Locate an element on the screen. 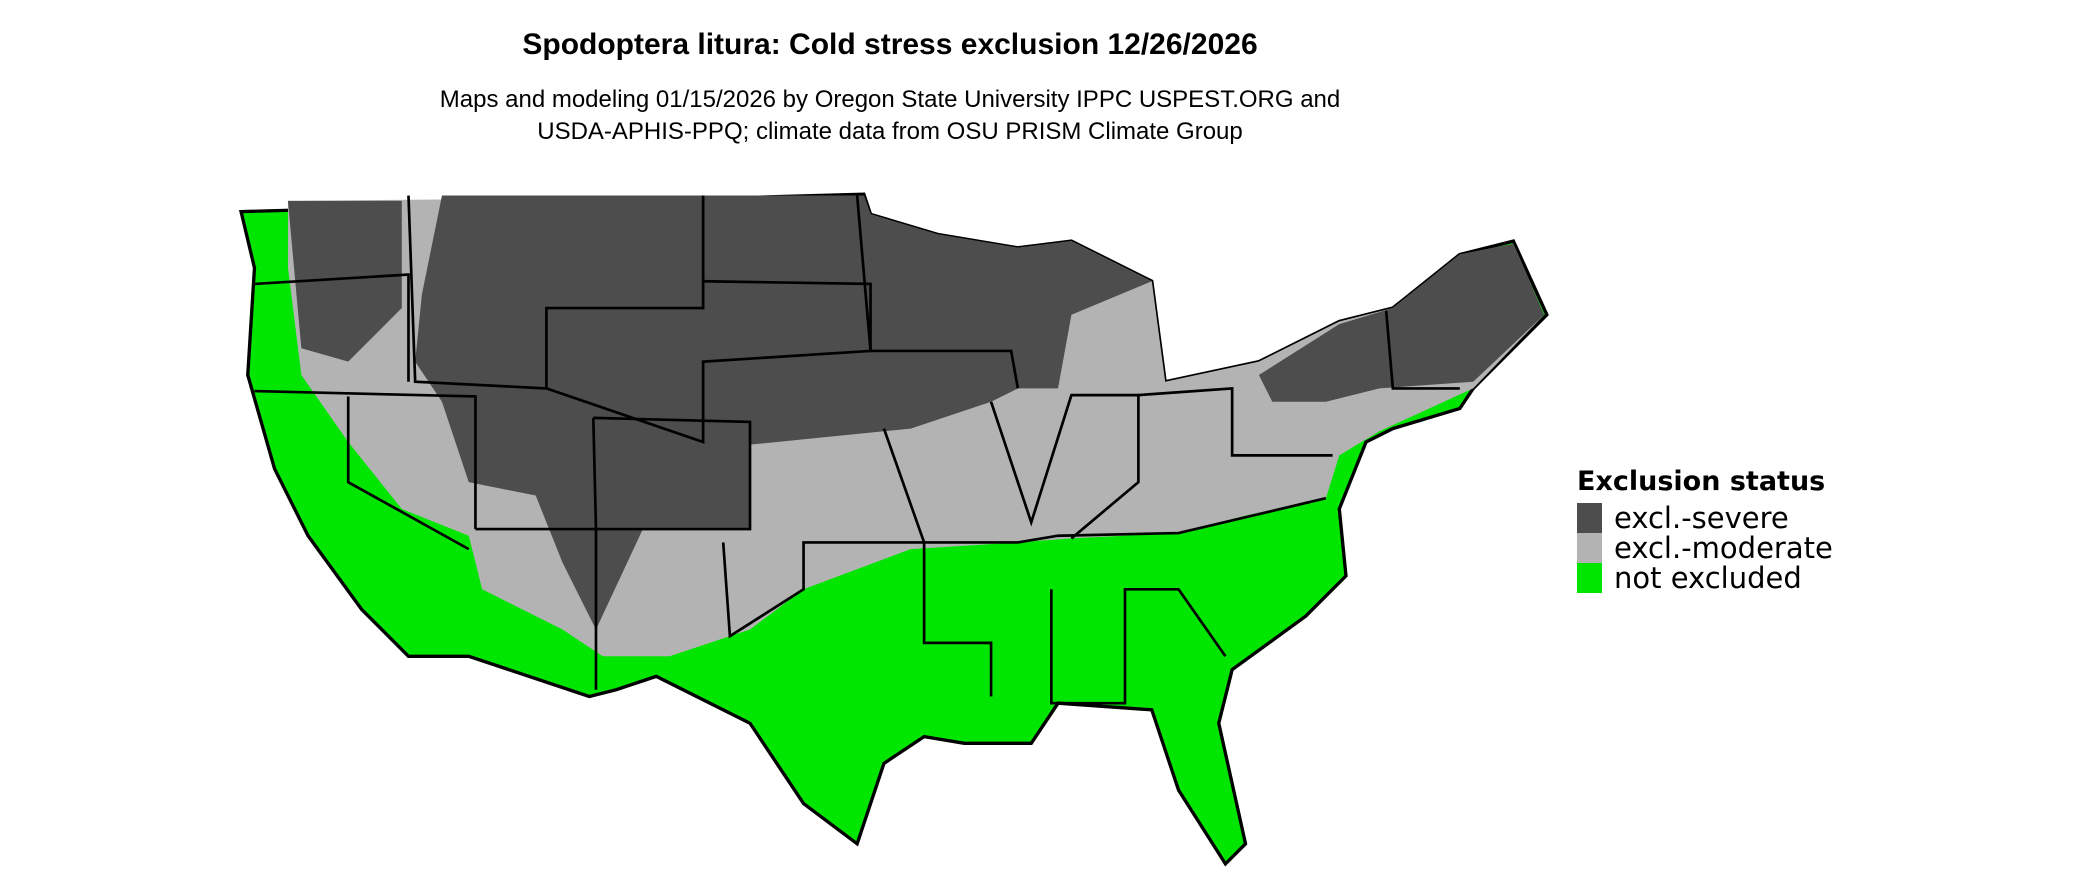 This screenshot has width=2100, height=892. legend-item-severe: excl.-severe is located at coordinates (1705, 518).